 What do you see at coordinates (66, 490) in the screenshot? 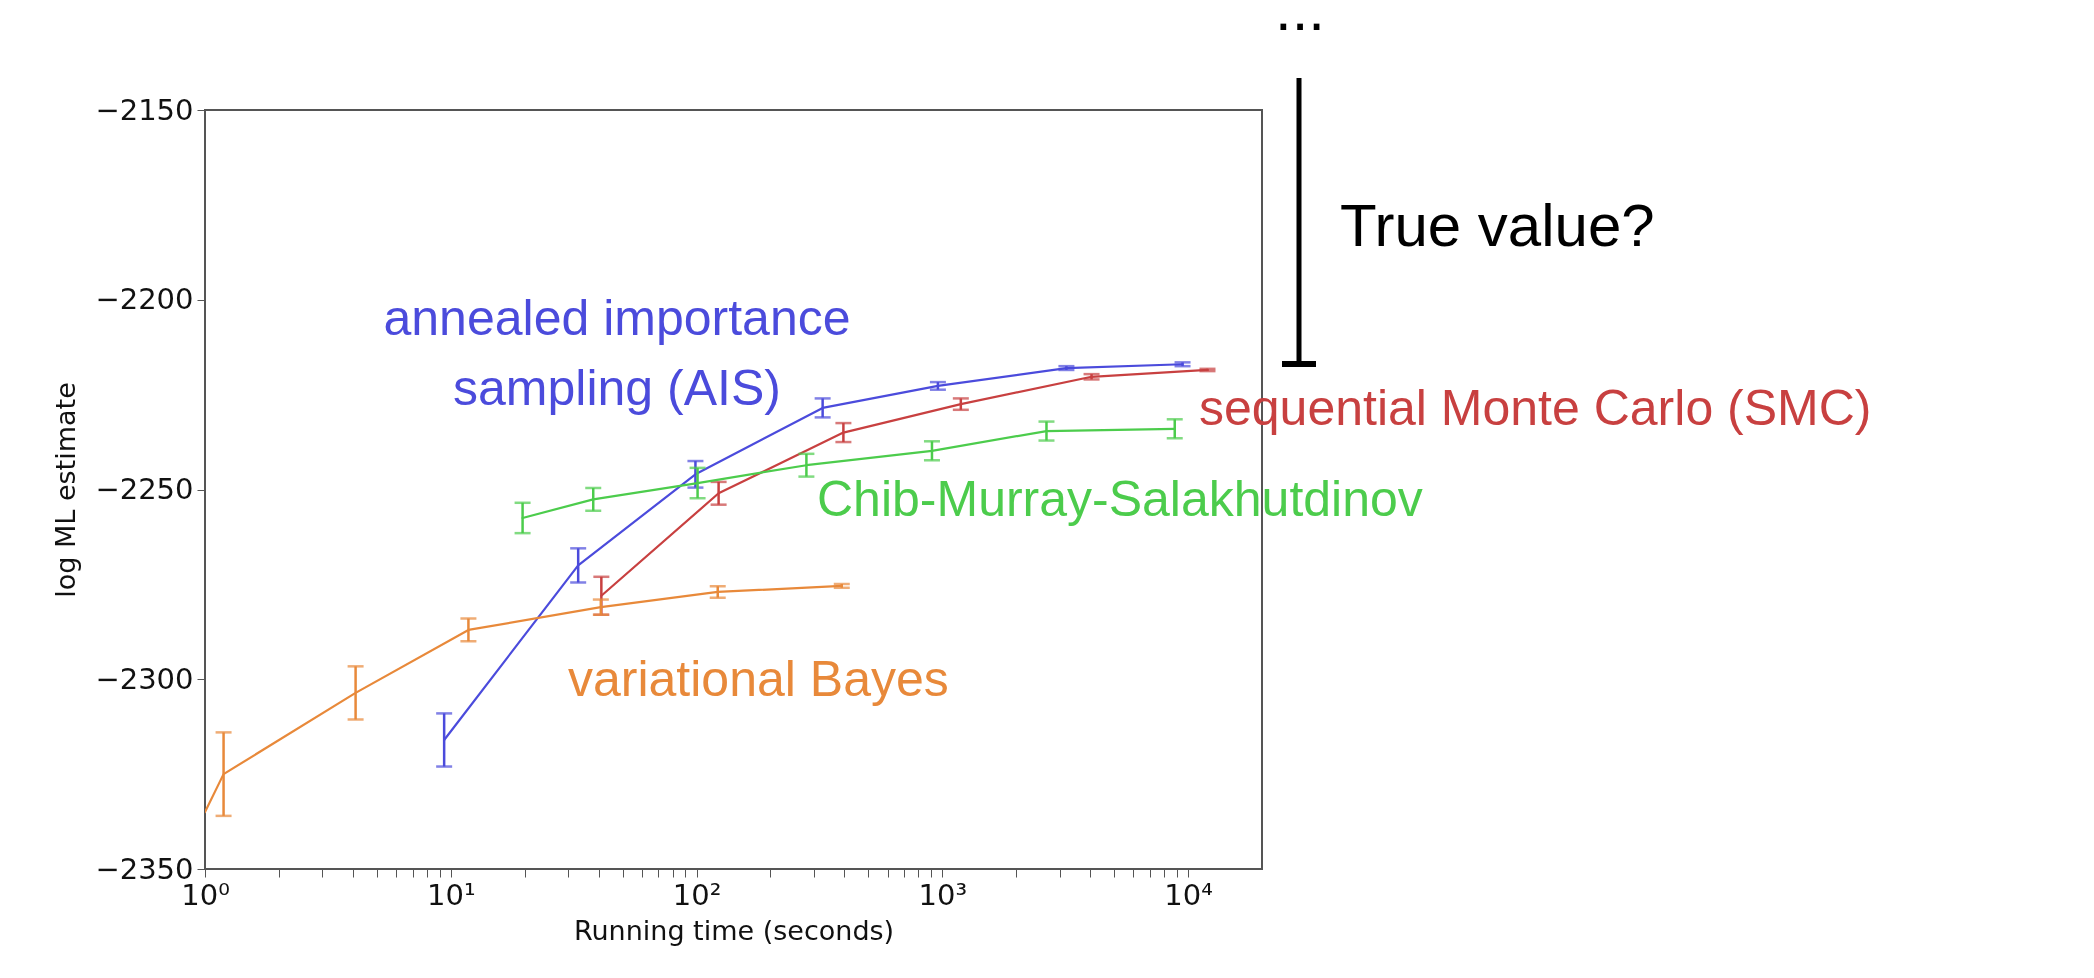
I see `y-axis-title: log ML estimate` at bounding box center [66, 490].